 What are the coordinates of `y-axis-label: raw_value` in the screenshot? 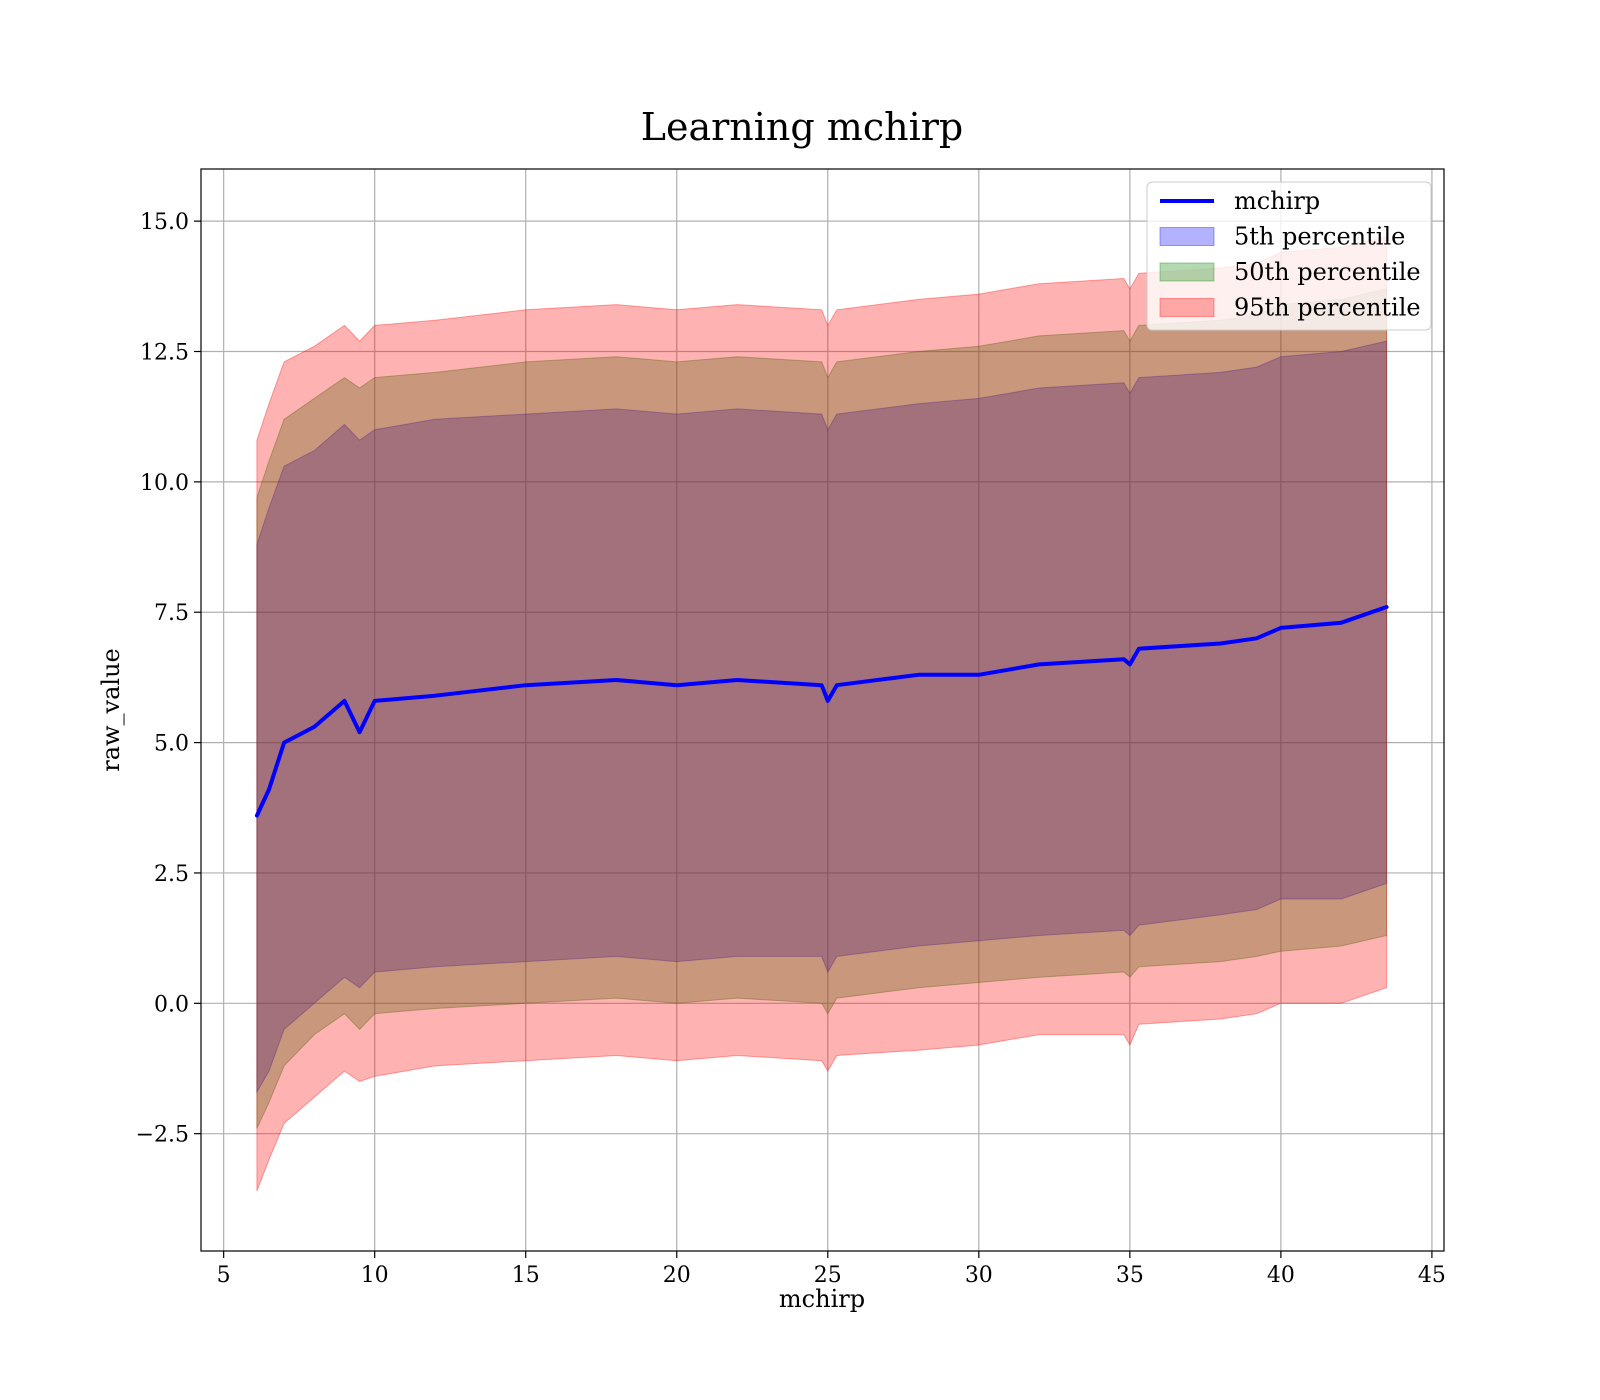 It's located at (111, 710).